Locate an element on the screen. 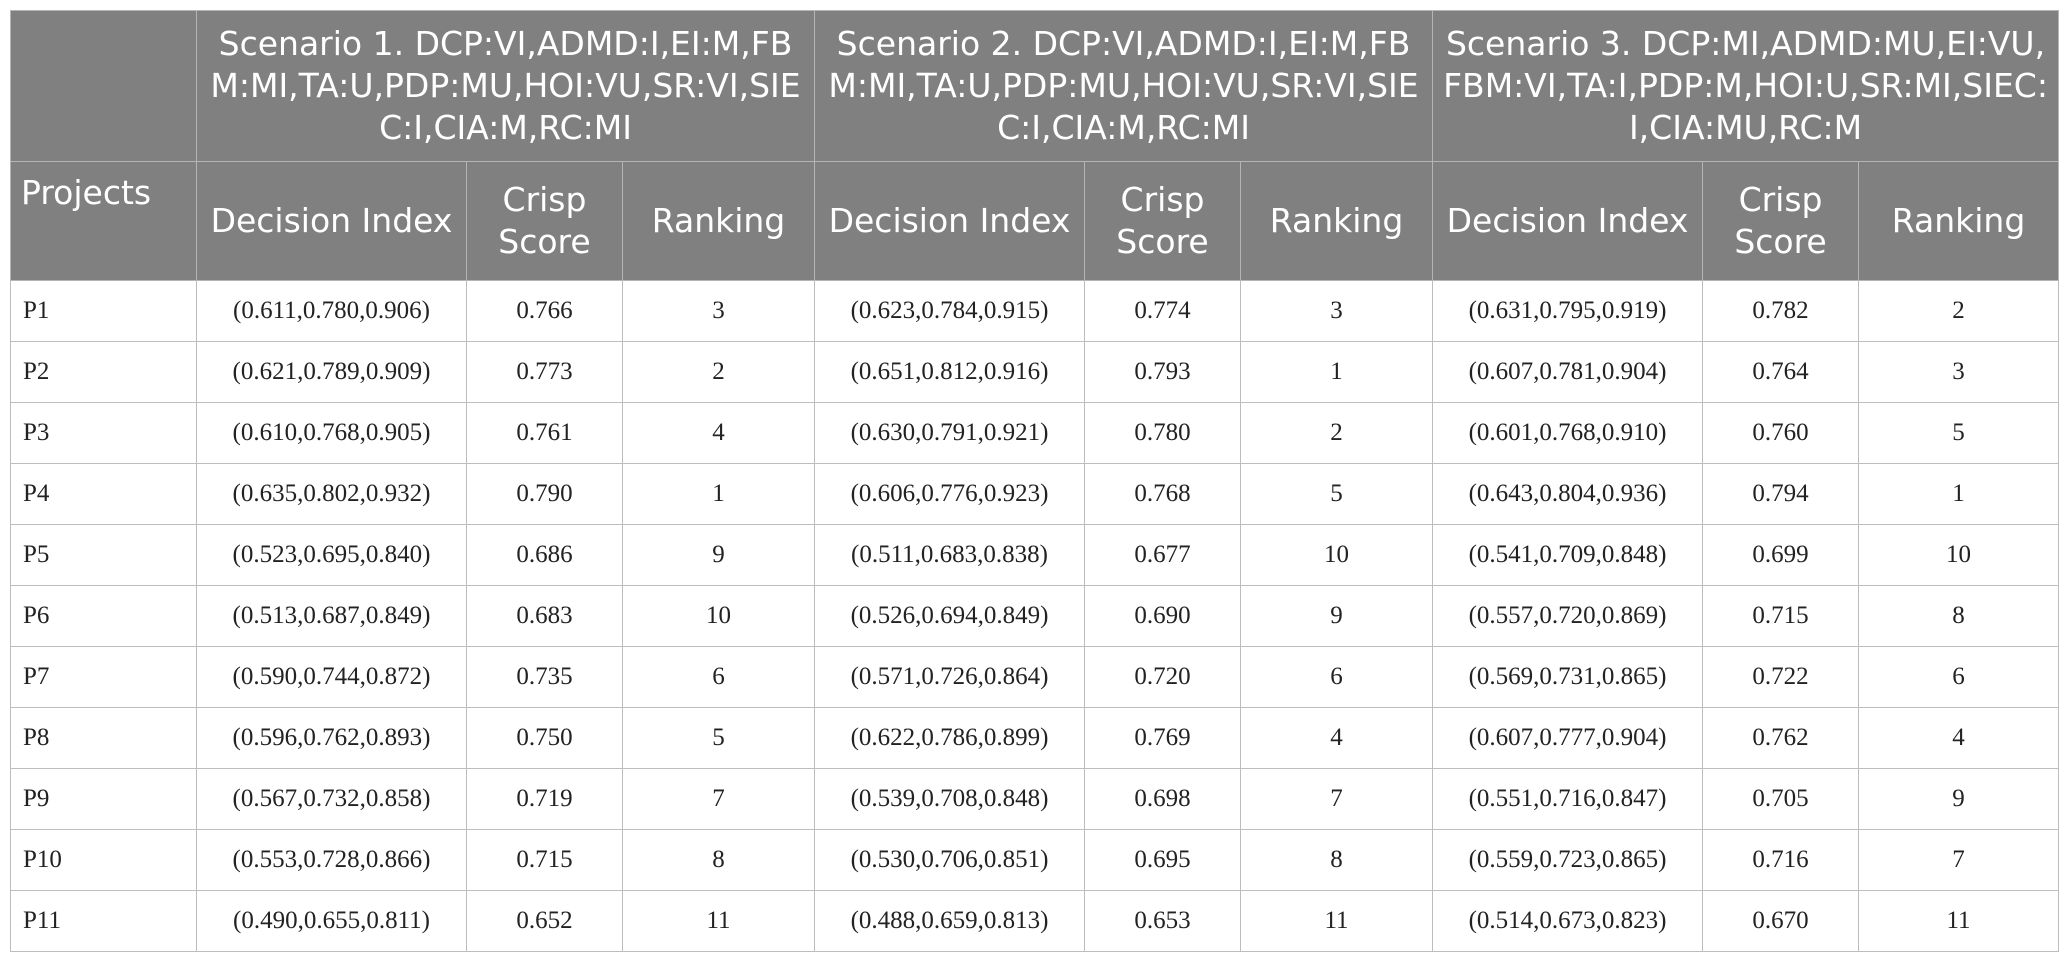 This screenshot has height=964, width=2068. crisp-score-cell: 0.735 is located at coordinates (544, 677).